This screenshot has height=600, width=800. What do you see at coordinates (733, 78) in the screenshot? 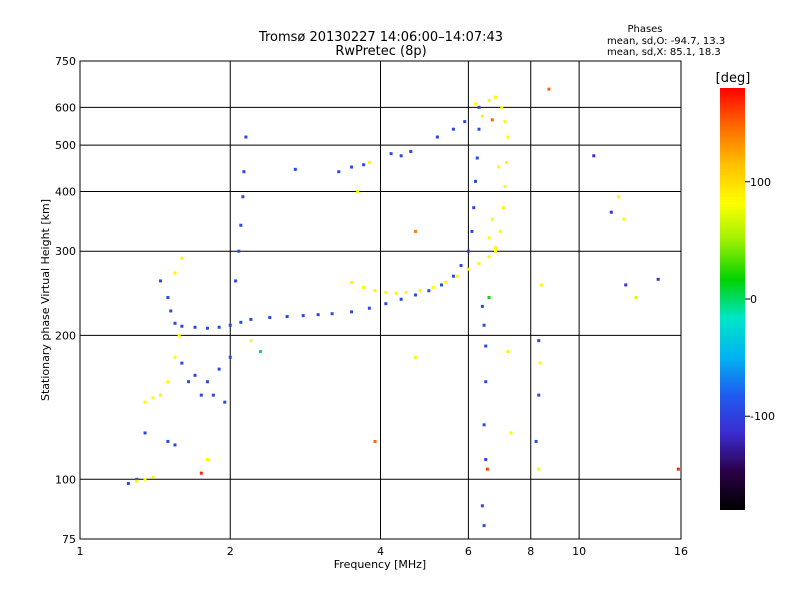
I see `colorbar-label: [deg]` at bounding box center [733, 78].